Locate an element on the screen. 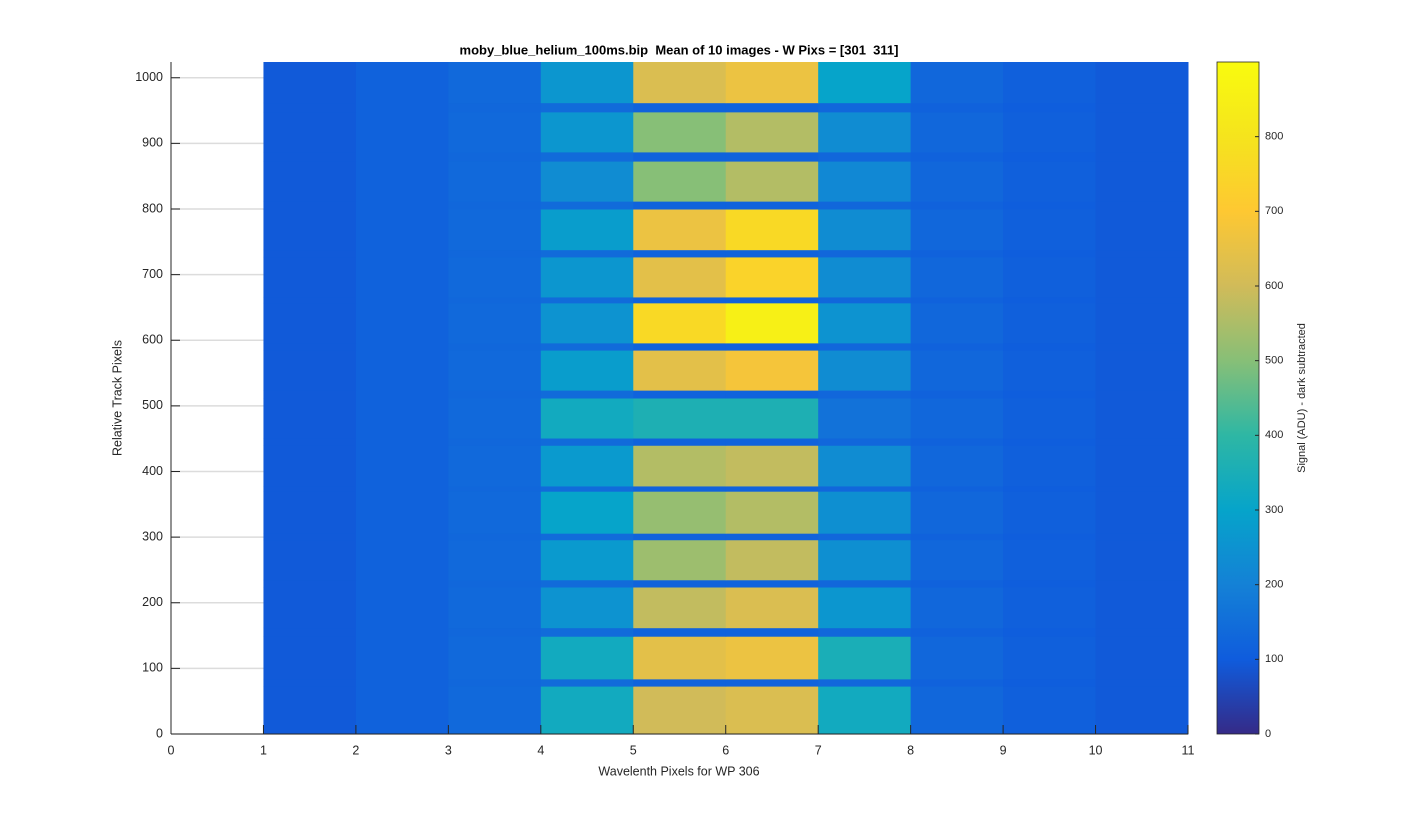 The image size is (1425, 825). y-axis-label: Relative Track Pixels is located at coordinates (117, 398).